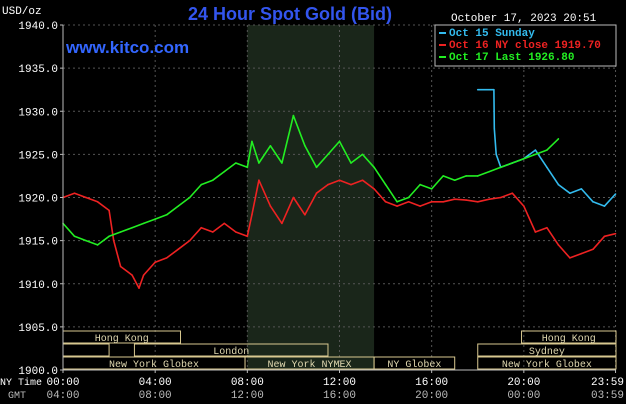 This screenshot has height=404, width=626. Describe the element at coordinates (524, 19) in the screenshot. I see `timestamp: October 17, 2023 20:51` at that location.